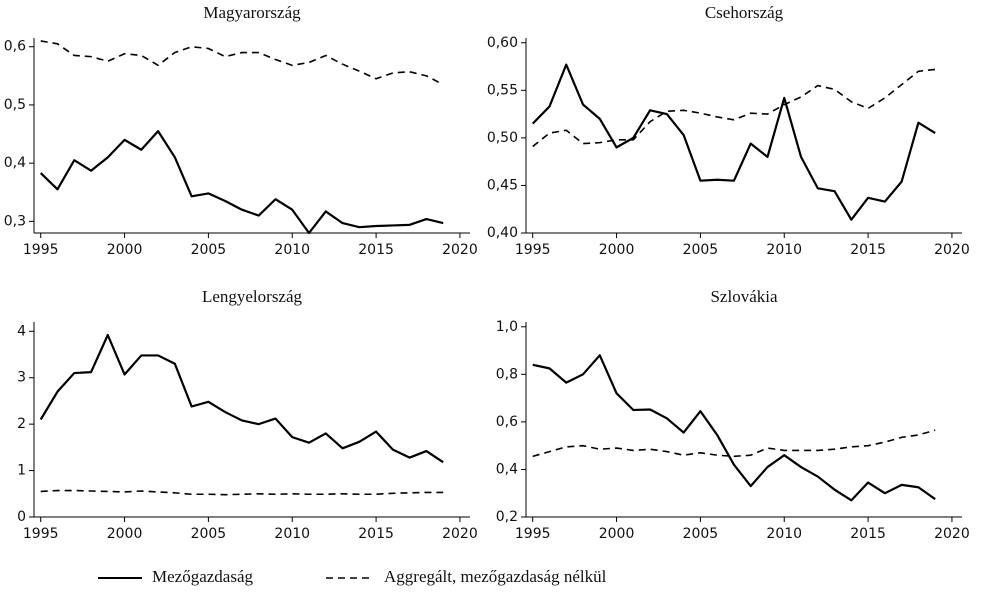 The height and width of the screenshot is (599, 981). What do you see at coordinates (21, 517) in the screenshot?
I see `y-tick-label: 0` at bounding box center [21, 517].